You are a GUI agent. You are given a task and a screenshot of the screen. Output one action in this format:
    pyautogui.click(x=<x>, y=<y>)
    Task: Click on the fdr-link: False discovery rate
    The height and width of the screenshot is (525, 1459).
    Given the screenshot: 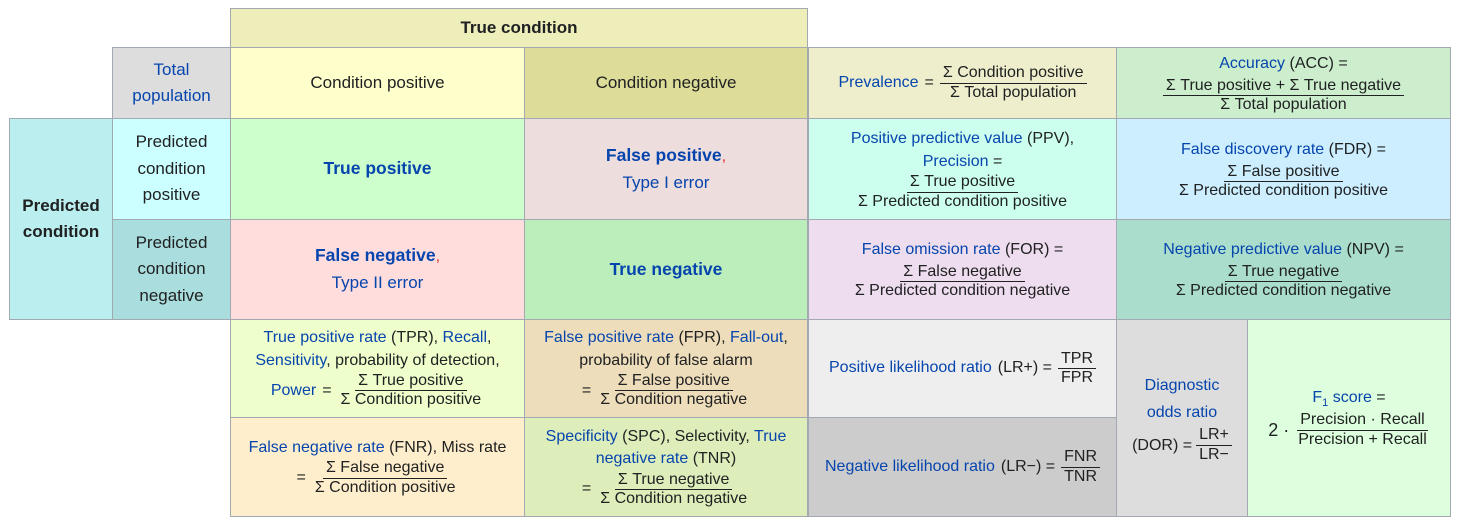 What is the action you would take?
    pyautogui.click(x=1253, y=149)
    